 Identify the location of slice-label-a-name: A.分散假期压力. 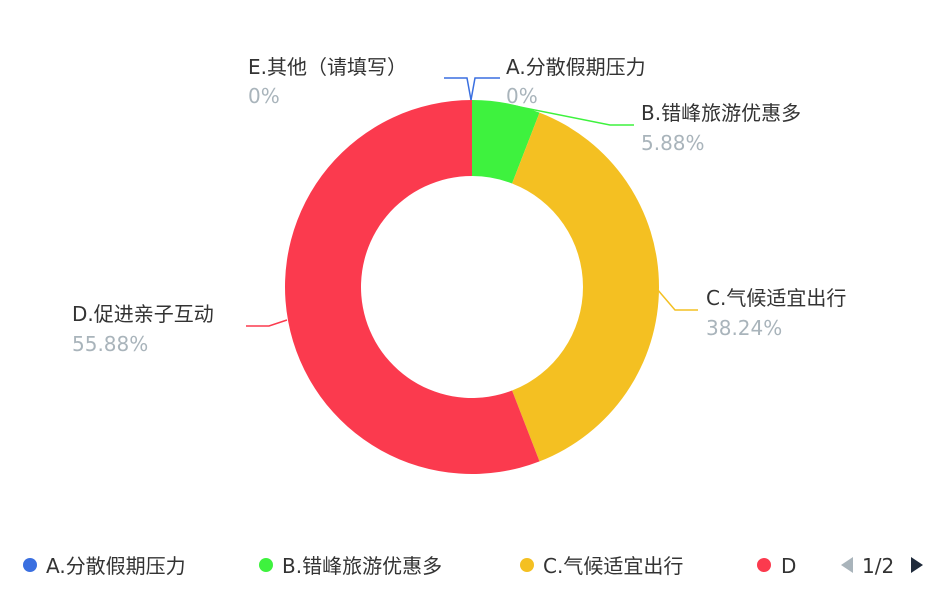
(576, 67).